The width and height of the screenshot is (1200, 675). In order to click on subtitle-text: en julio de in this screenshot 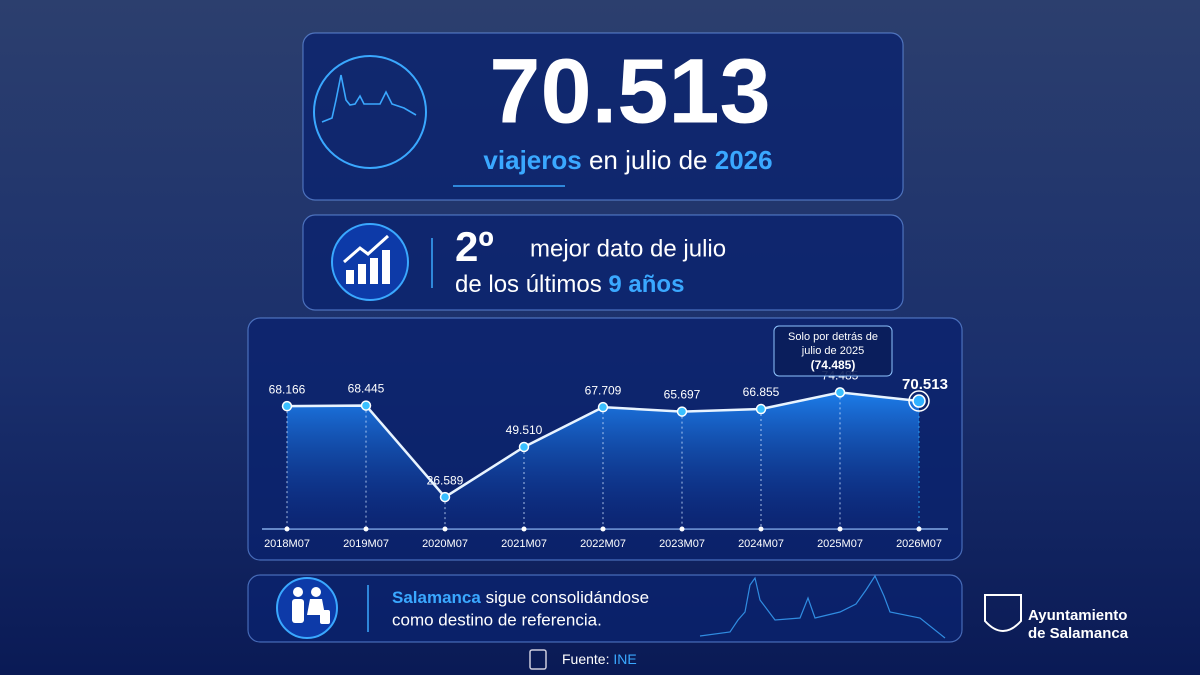, I will do `click(648, 160)`.